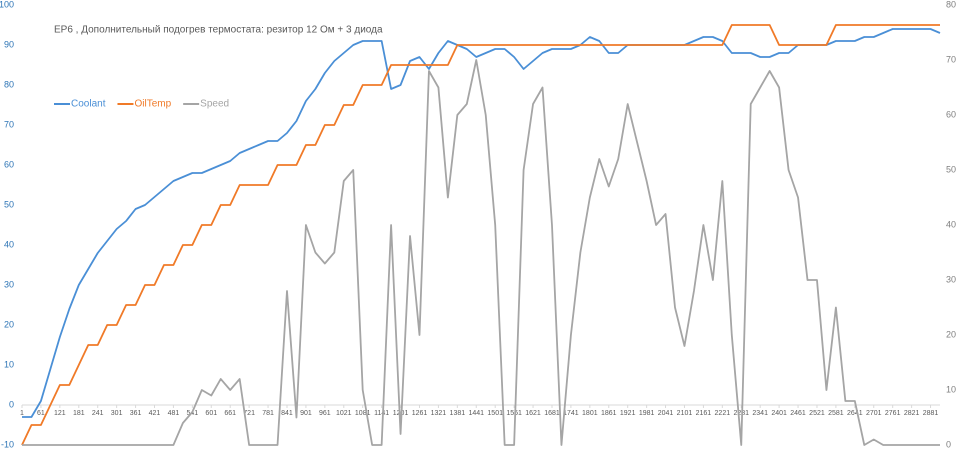 Image resolution: width=960 pixels, height=456 pixels. Describe the element at coordinates (912, 413) in the screenshot. I see `x-tick-label: 2821` at that location.